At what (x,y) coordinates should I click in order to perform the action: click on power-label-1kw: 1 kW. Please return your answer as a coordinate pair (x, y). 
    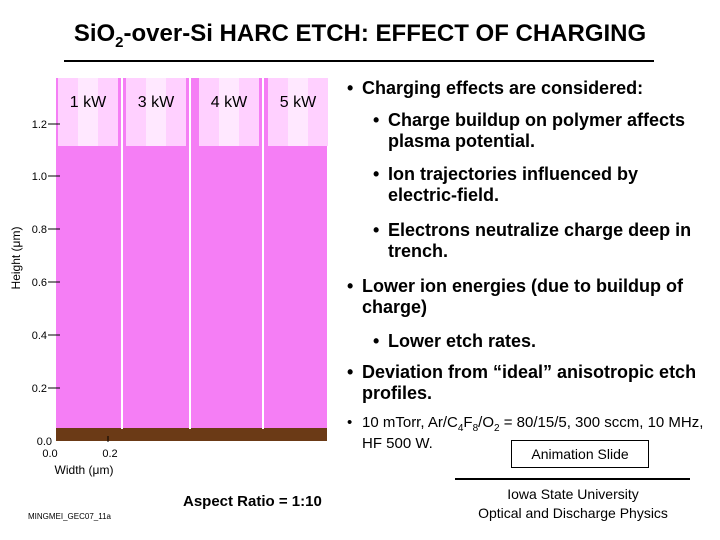
    Looking at the image, I should click on (88, 102).